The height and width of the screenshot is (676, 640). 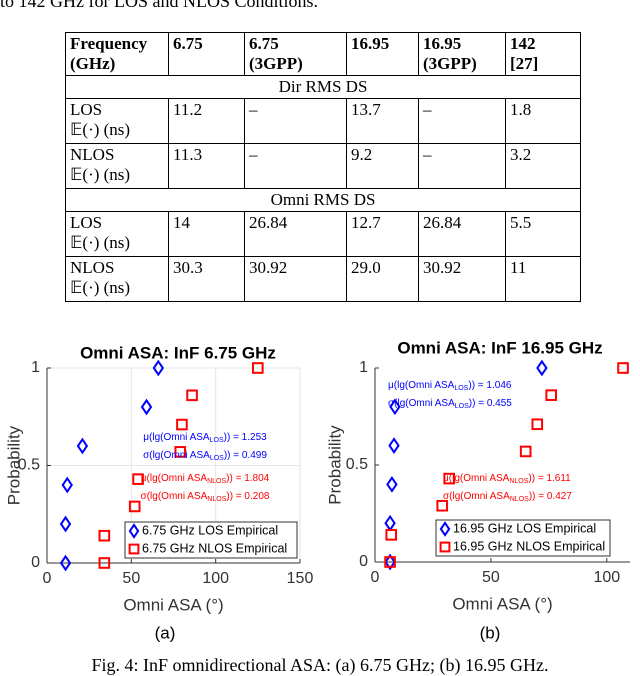 I want to click on annotation: σ(lg(Omni ASALOS)) = 0.499, so click(x=205, y=456).